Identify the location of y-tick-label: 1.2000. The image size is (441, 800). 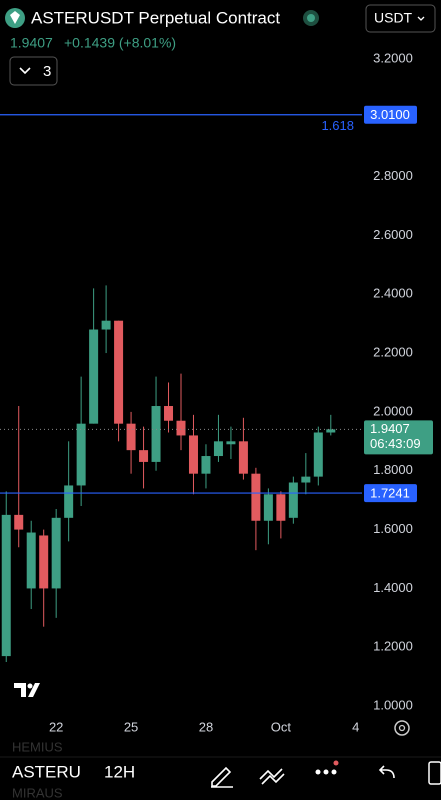
(393, 646).